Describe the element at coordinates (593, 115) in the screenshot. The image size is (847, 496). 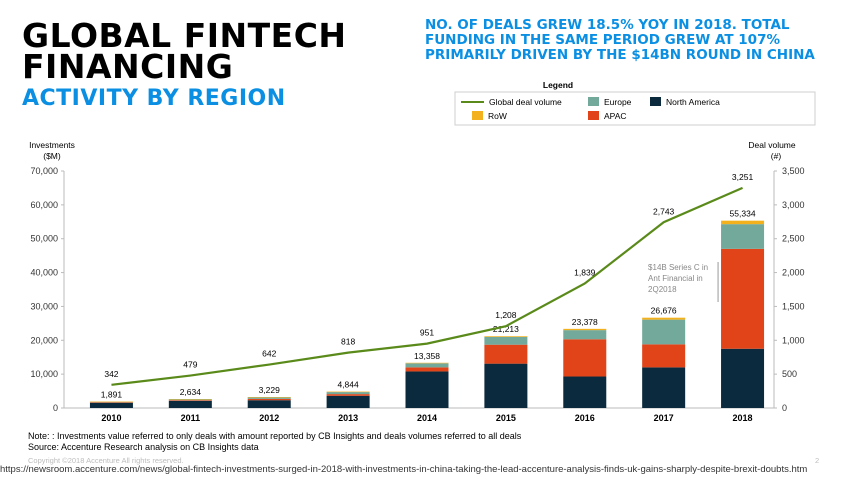
I see `legend-swatch-apac` at that location.